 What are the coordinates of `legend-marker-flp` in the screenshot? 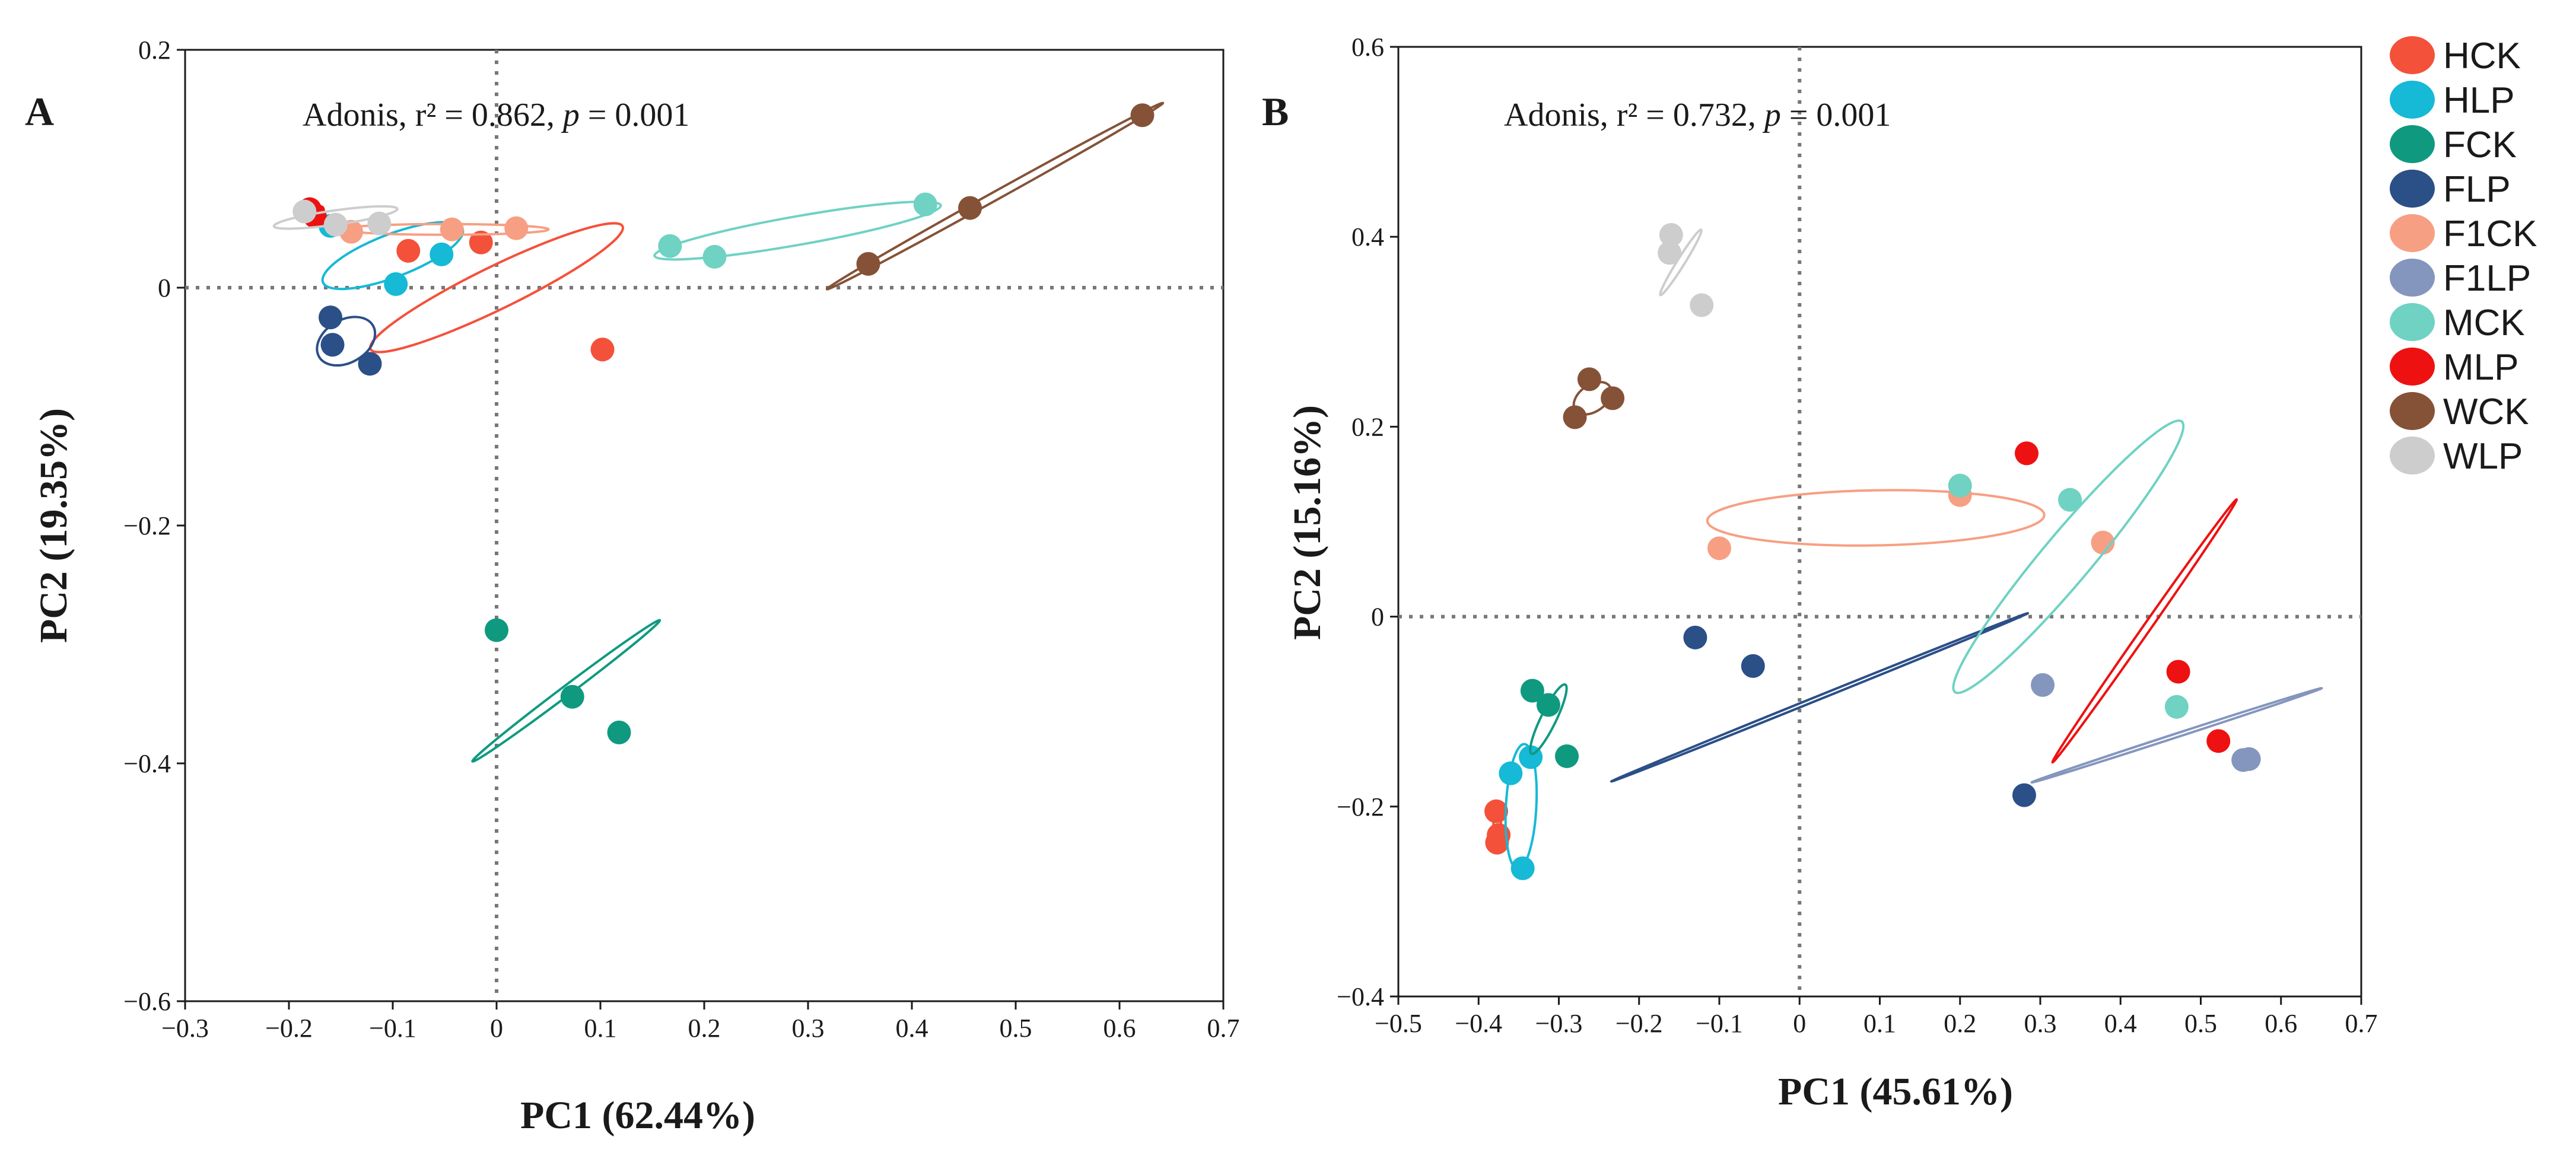 It's located at (2412, 189).